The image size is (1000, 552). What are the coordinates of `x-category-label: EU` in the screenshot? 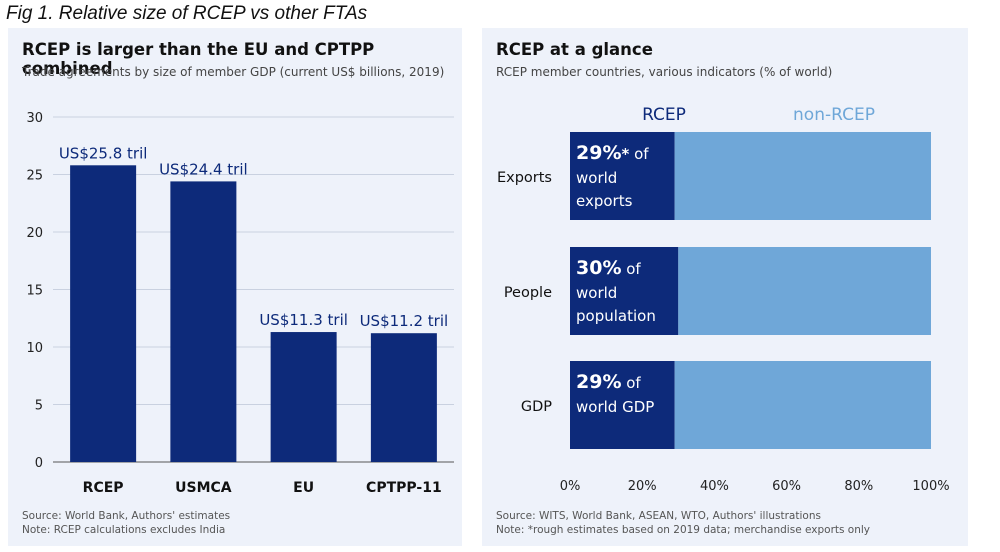 It's located at (303, 488).